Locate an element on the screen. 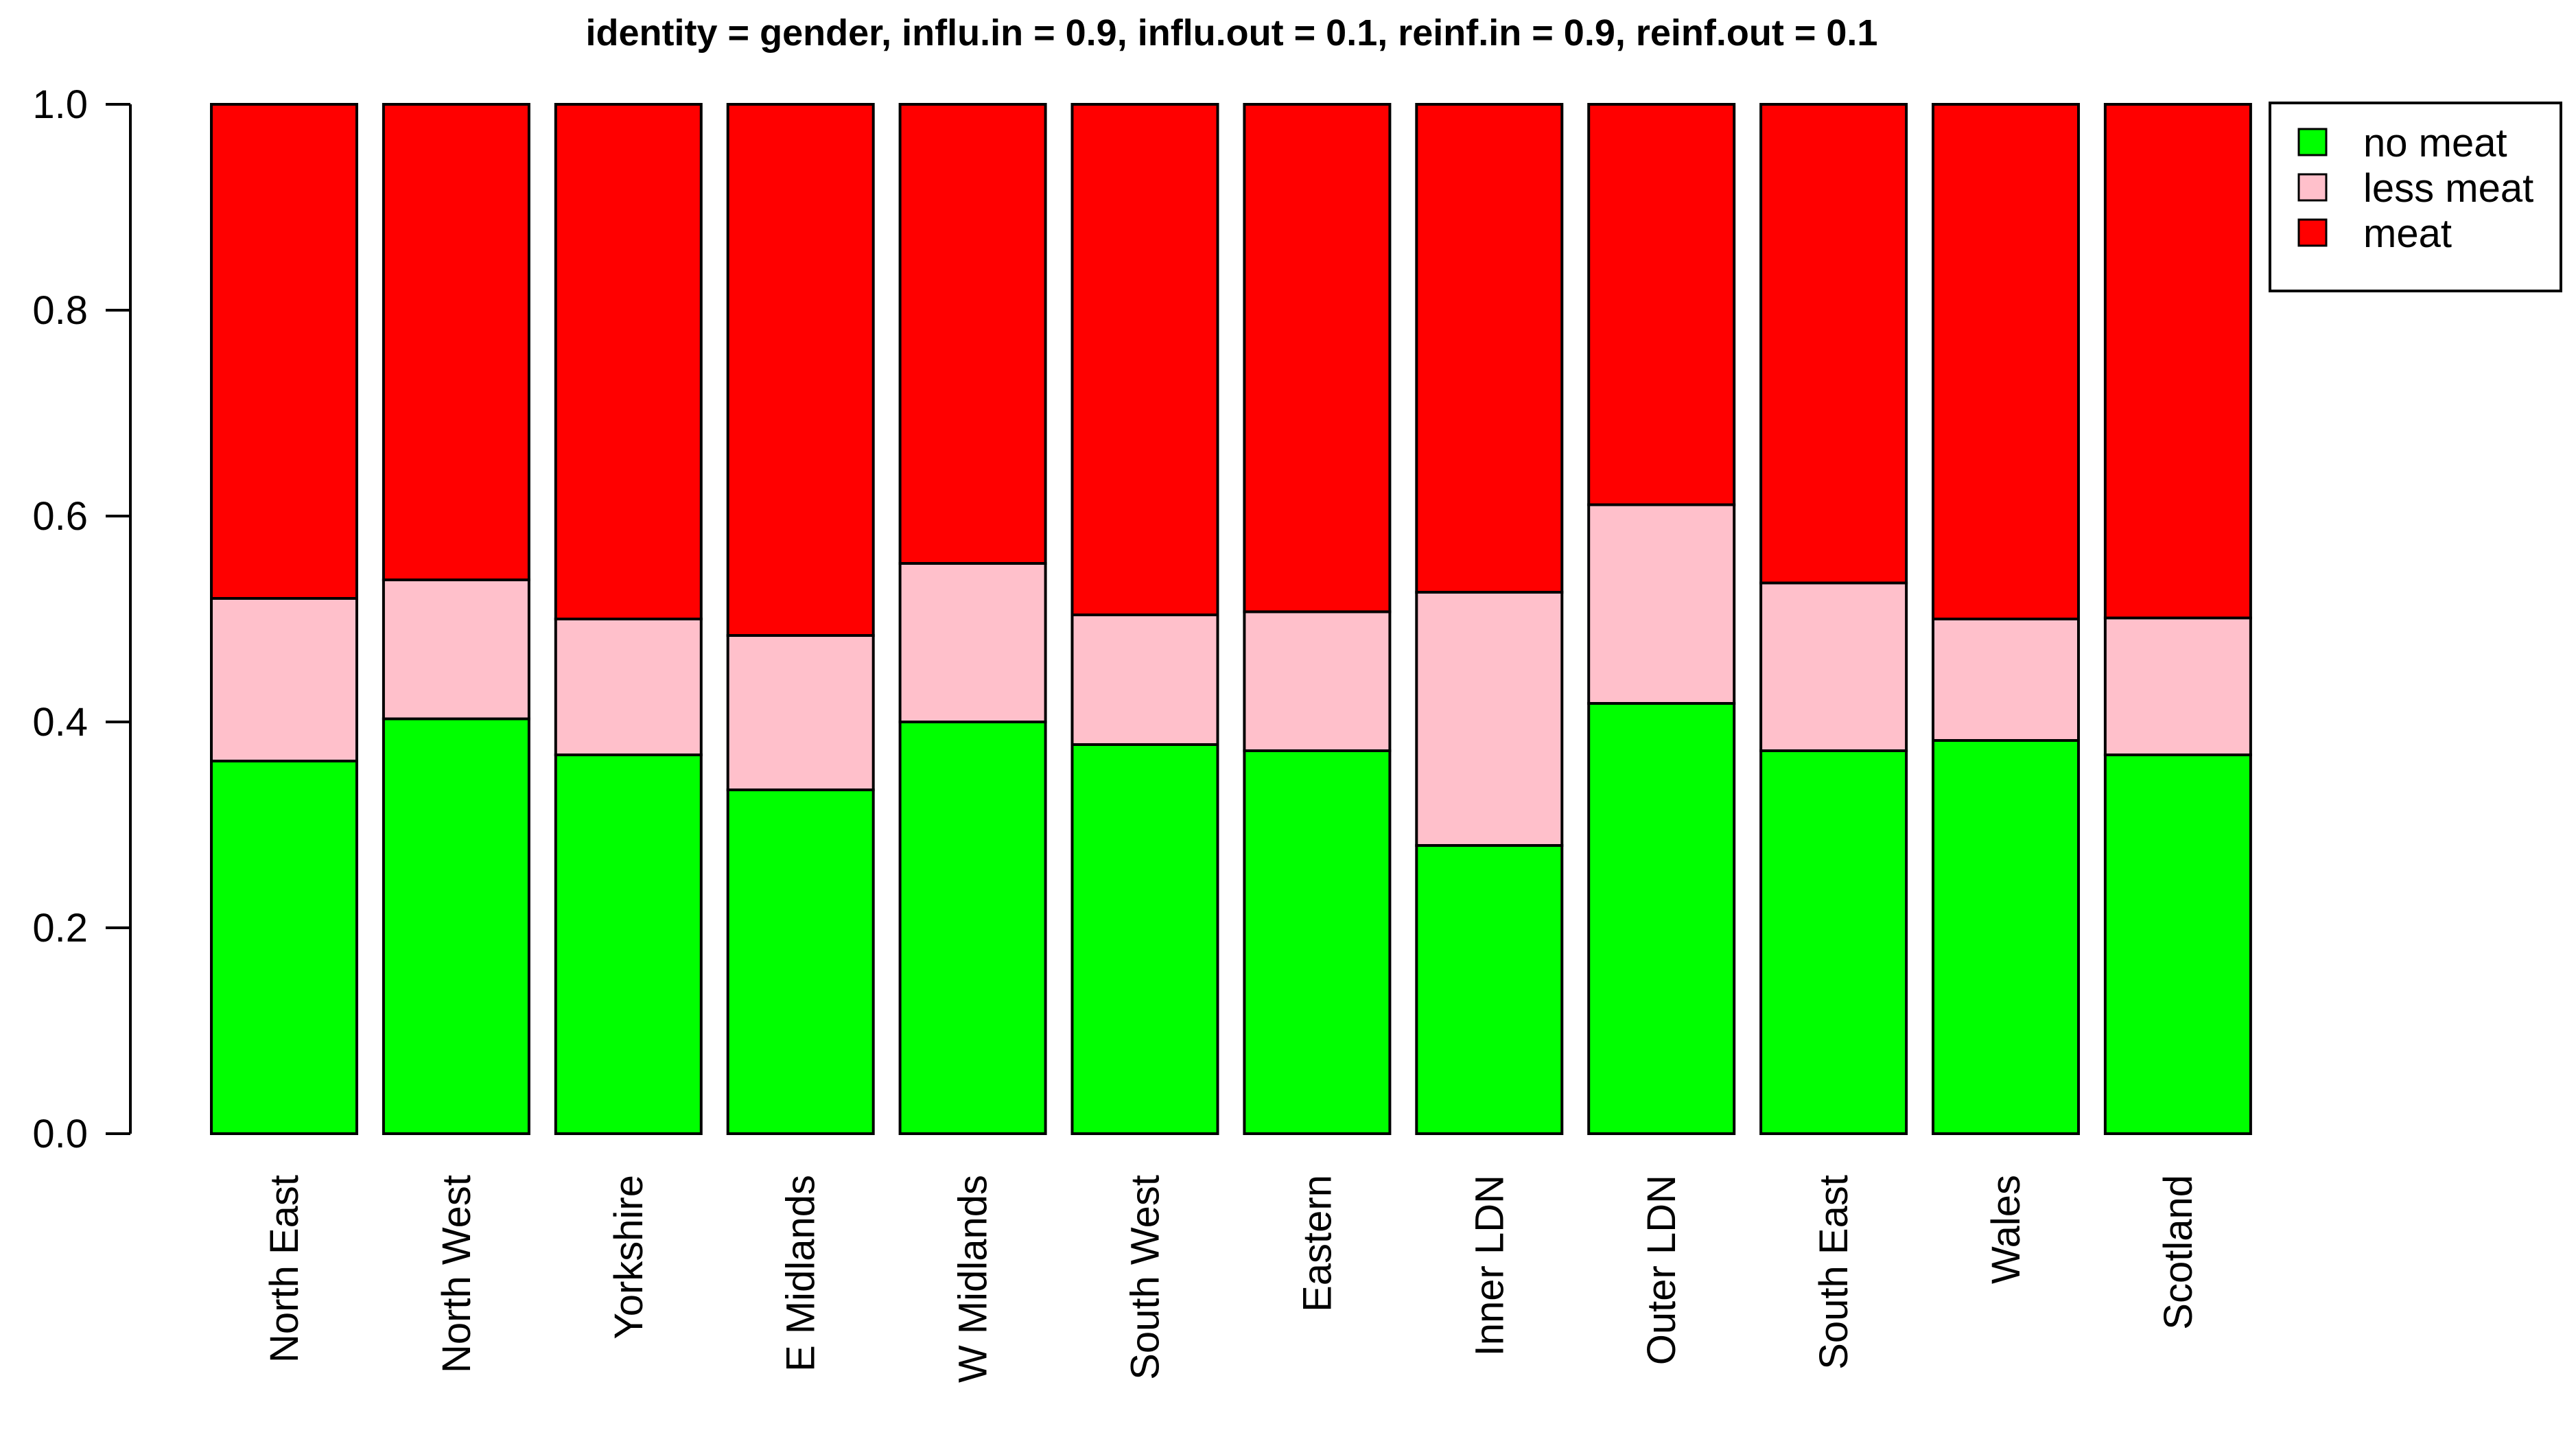 The height and width of the screenshot is (1437, 2576). x-category-label: South West is located at coordinates (1145, 1277).